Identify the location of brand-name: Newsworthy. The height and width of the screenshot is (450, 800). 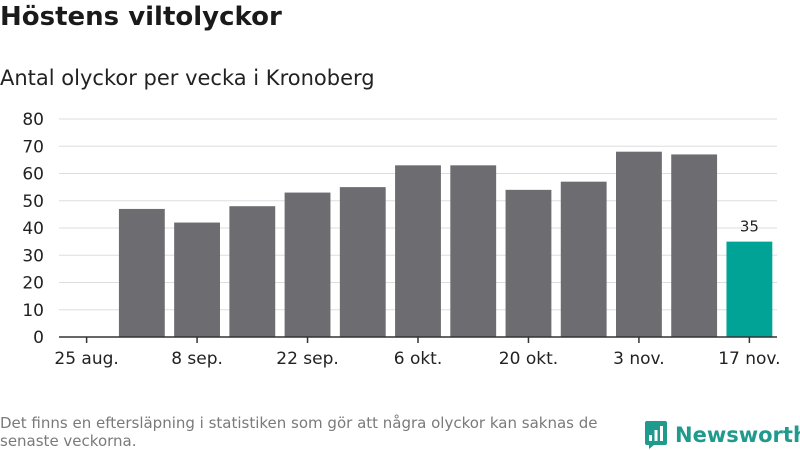
(737, 435).